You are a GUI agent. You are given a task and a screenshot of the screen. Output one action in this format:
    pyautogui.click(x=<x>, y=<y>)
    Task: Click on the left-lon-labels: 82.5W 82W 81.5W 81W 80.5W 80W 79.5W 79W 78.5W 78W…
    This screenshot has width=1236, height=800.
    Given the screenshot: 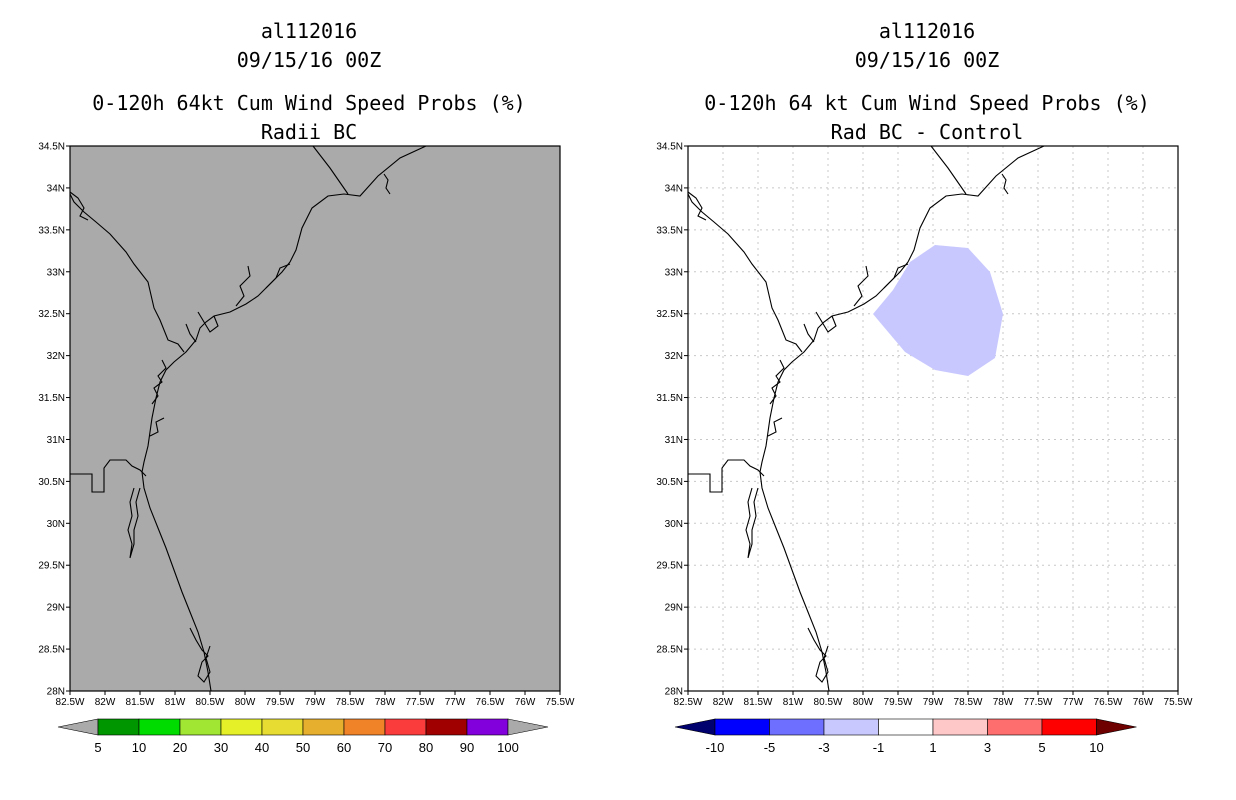 What is the action you would take?
    pyautogui.click(x=315, y=699)
    